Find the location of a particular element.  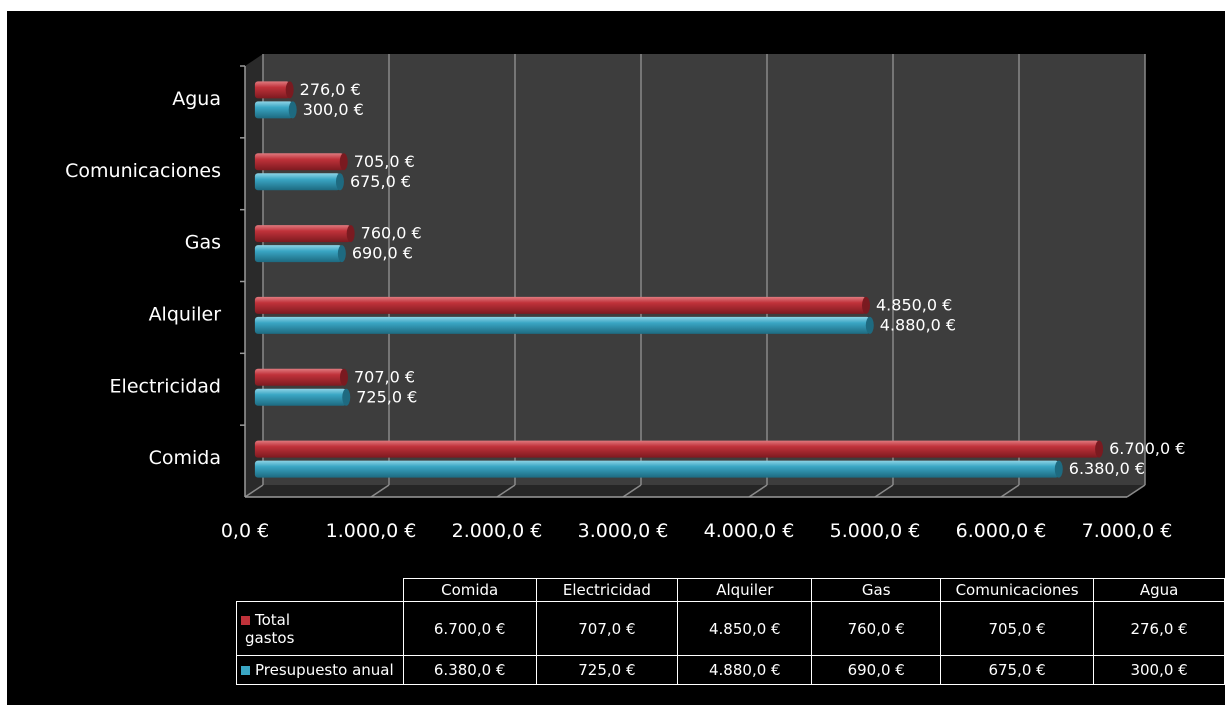

legend-label: Presupuesto anual is located at coordinates (324, 670).